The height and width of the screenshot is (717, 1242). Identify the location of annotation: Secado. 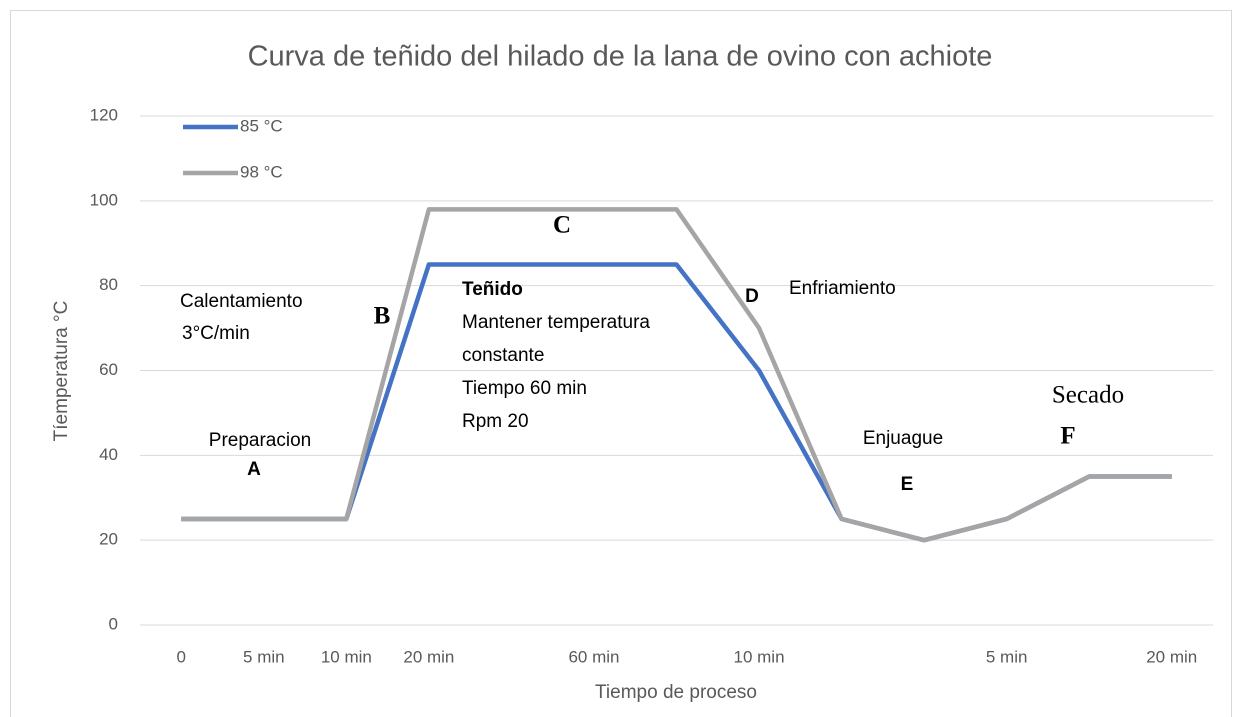
(1088, 395).